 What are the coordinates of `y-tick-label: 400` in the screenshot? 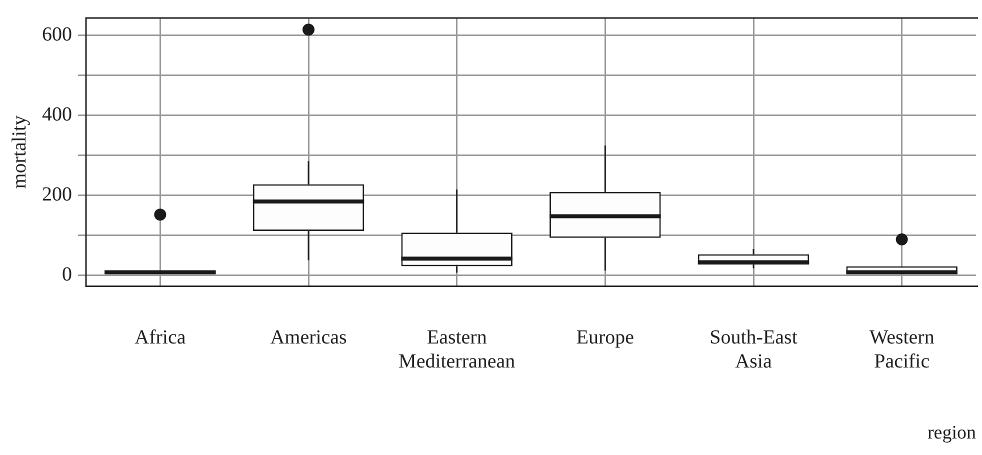 It's located at (57, 114).